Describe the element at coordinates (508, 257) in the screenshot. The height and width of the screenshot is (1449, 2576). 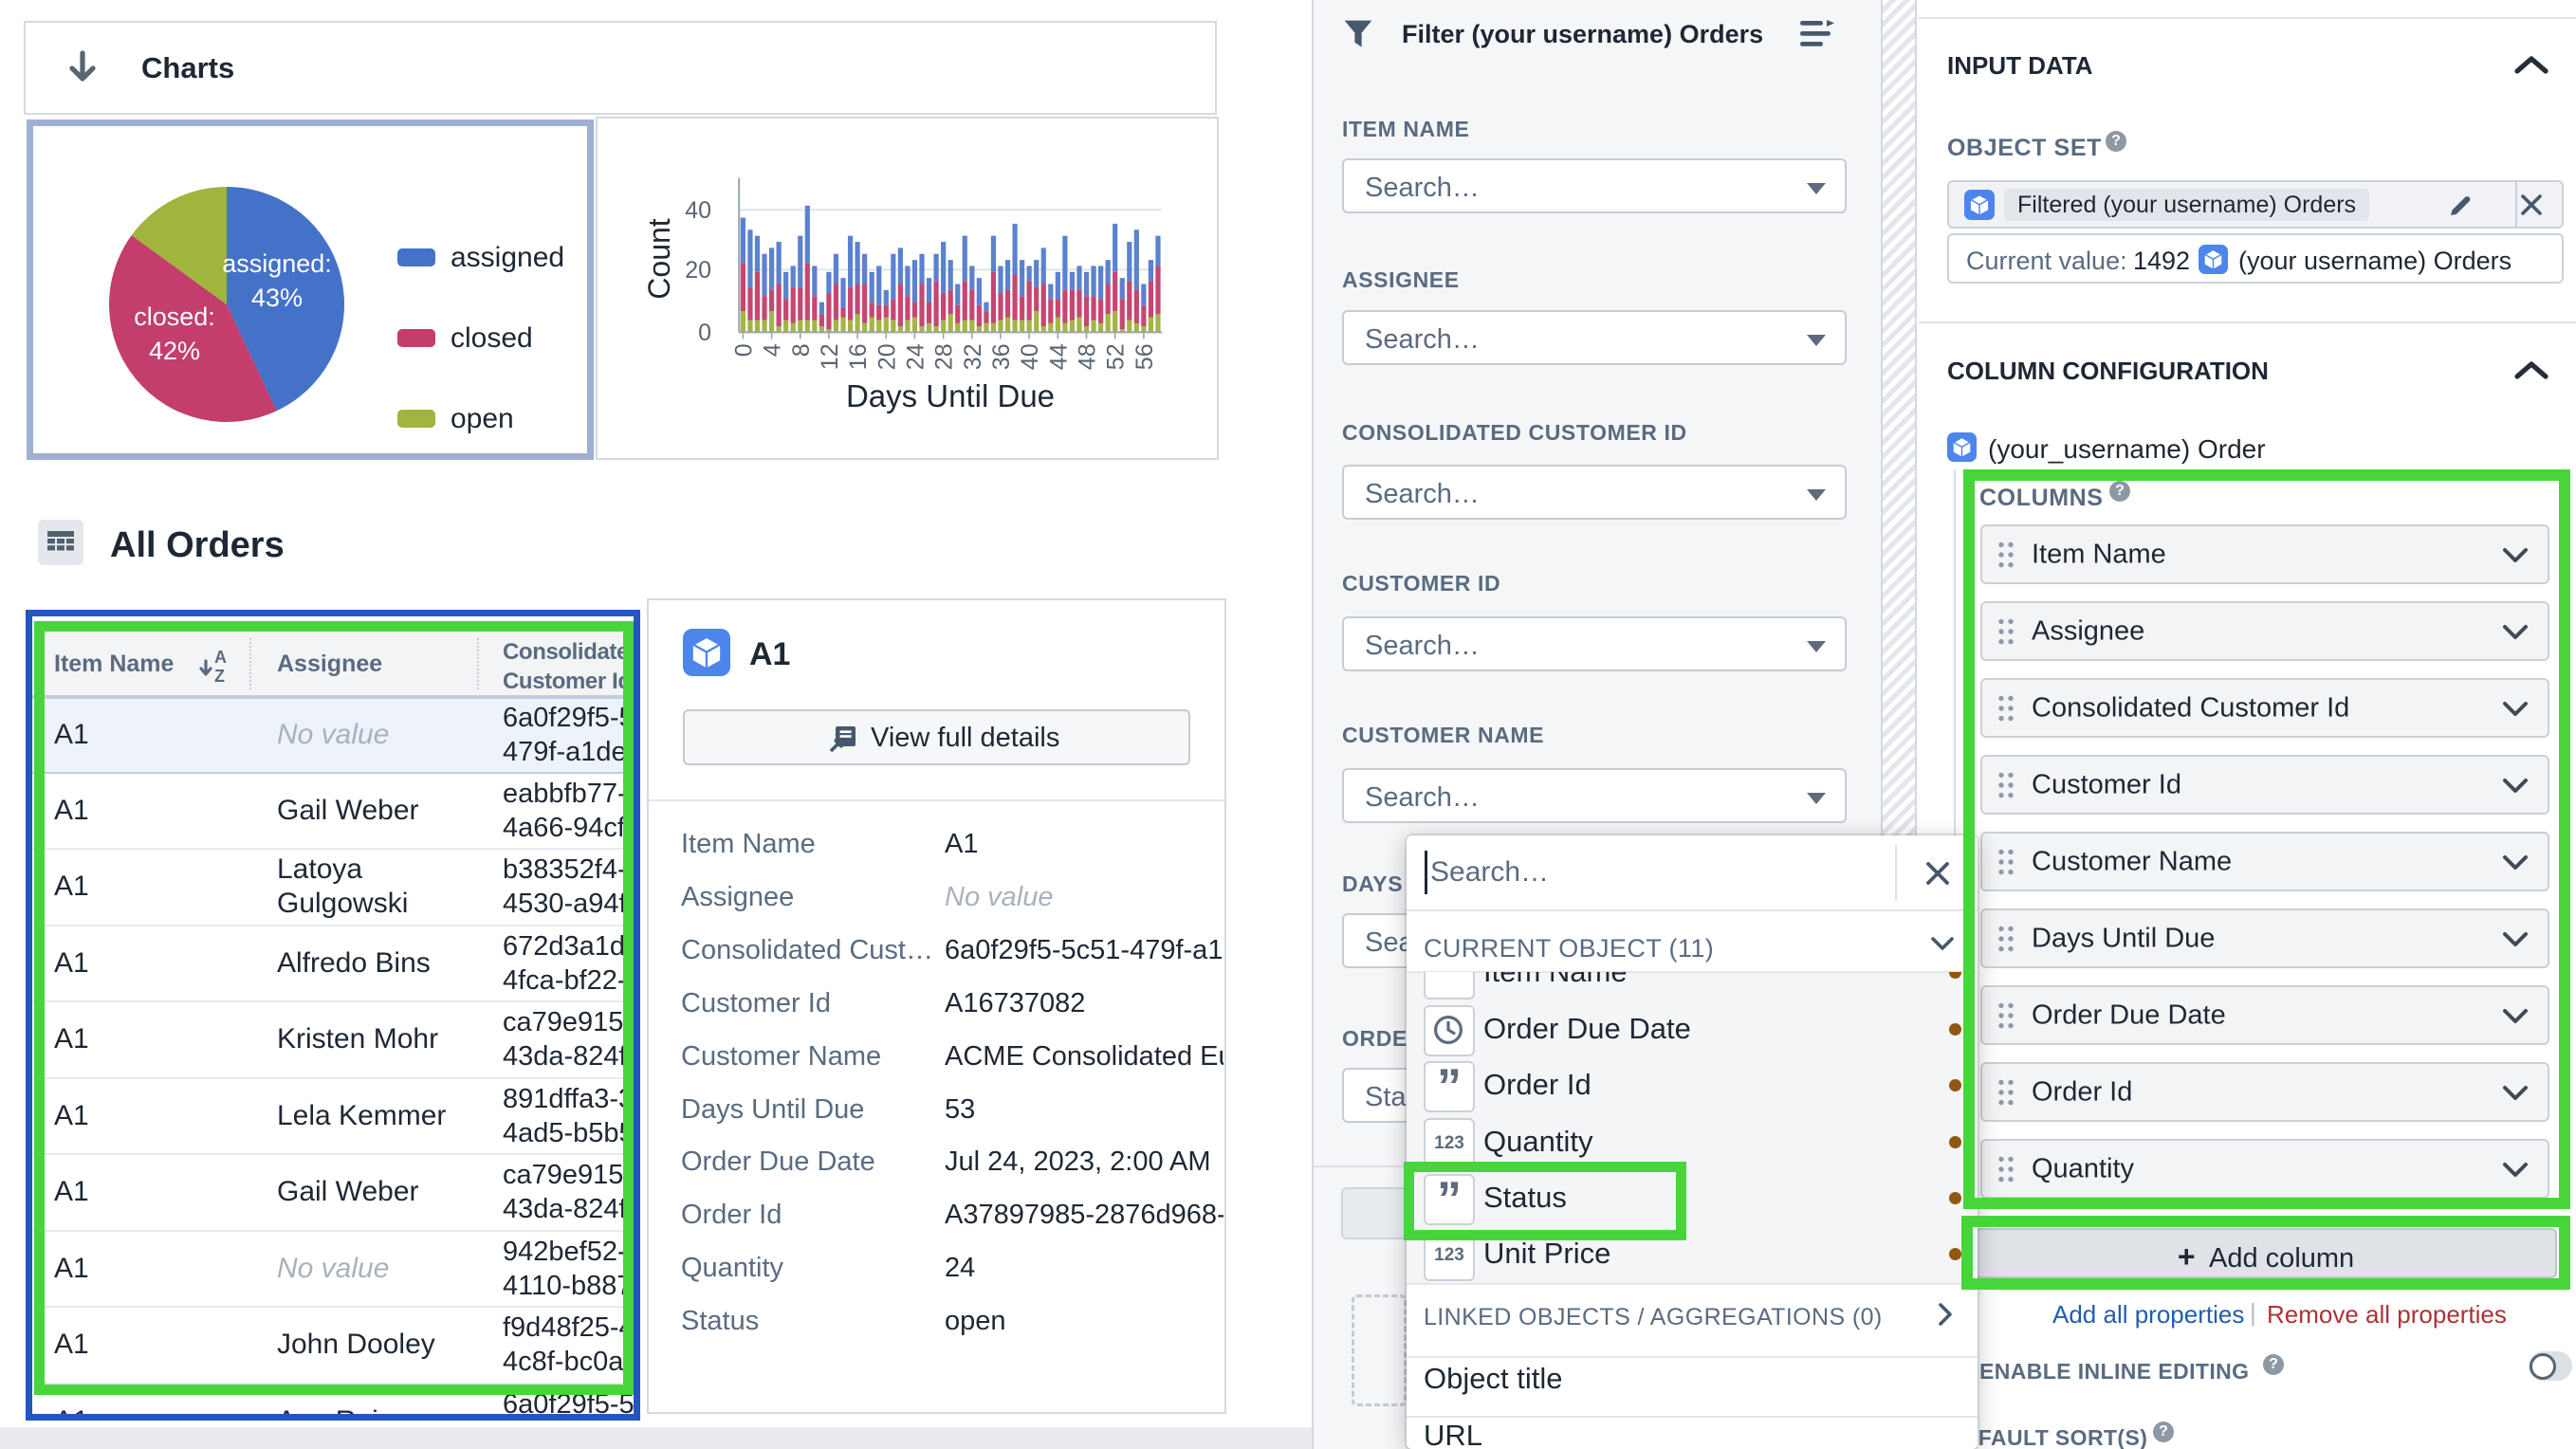
I see `svg-text: assigned` at that location.